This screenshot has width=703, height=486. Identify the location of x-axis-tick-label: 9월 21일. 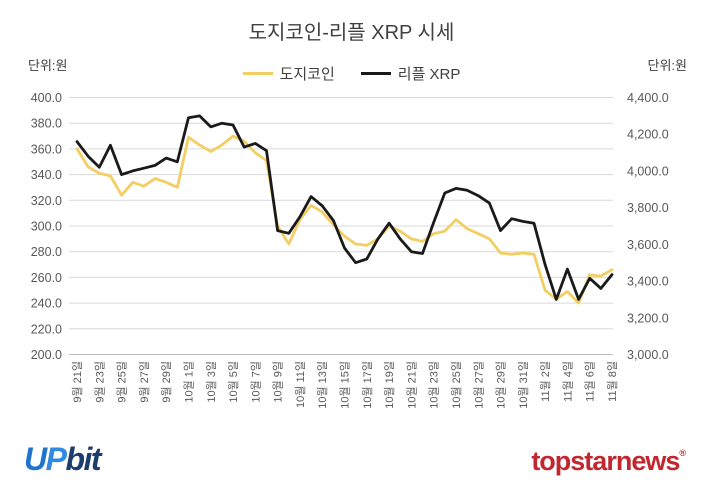
(77, 382).